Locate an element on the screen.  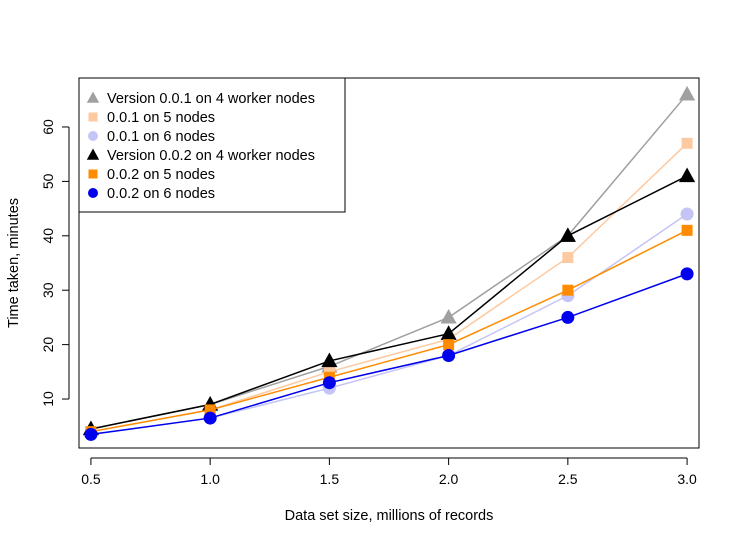
legend-label: 0.0.2 on 6 nodes is located at coordinates (161, 194).